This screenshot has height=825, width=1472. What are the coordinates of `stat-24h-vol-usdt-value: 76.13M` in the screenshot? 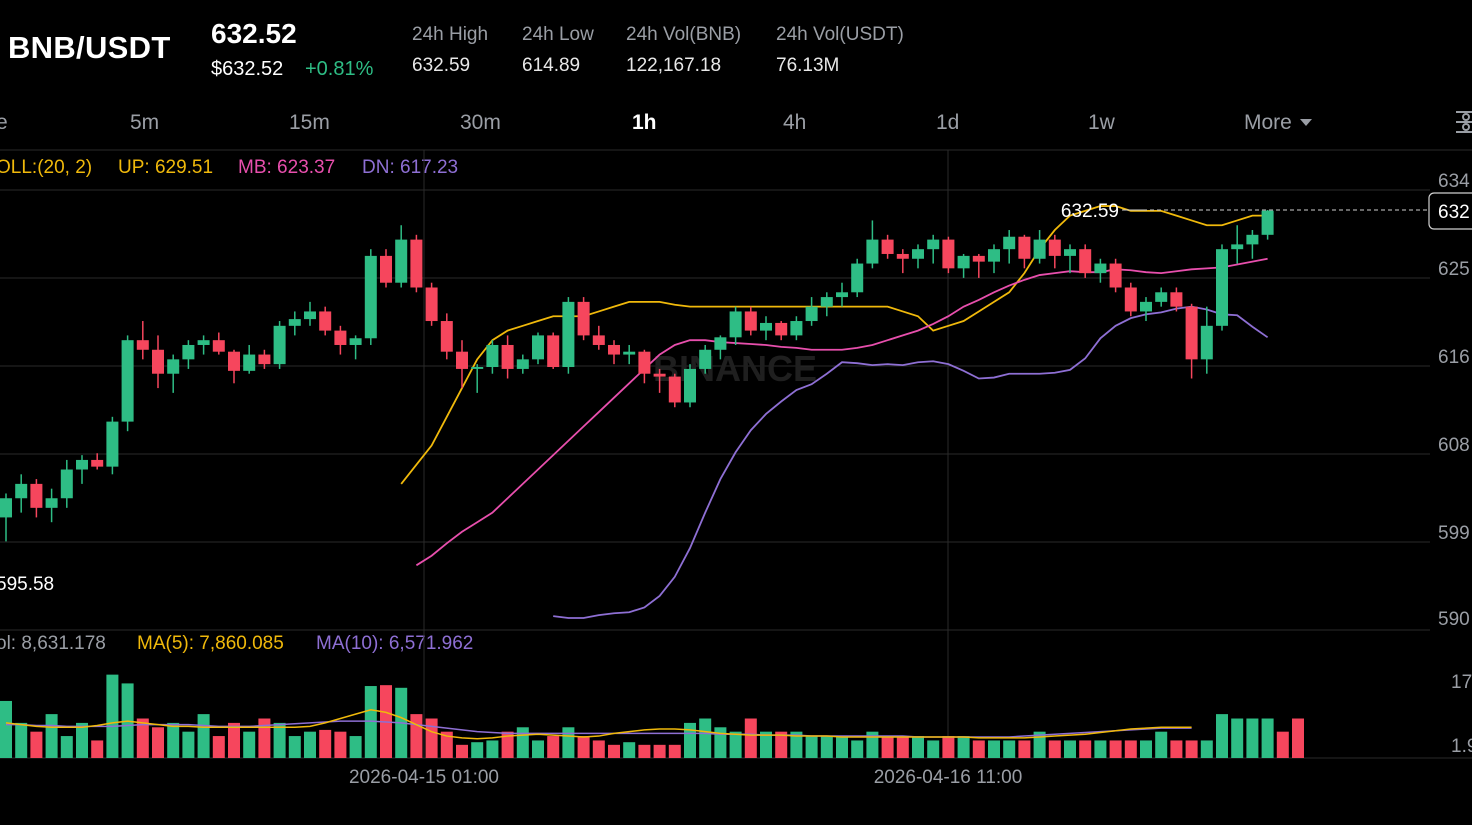 It's located at (808, 65).